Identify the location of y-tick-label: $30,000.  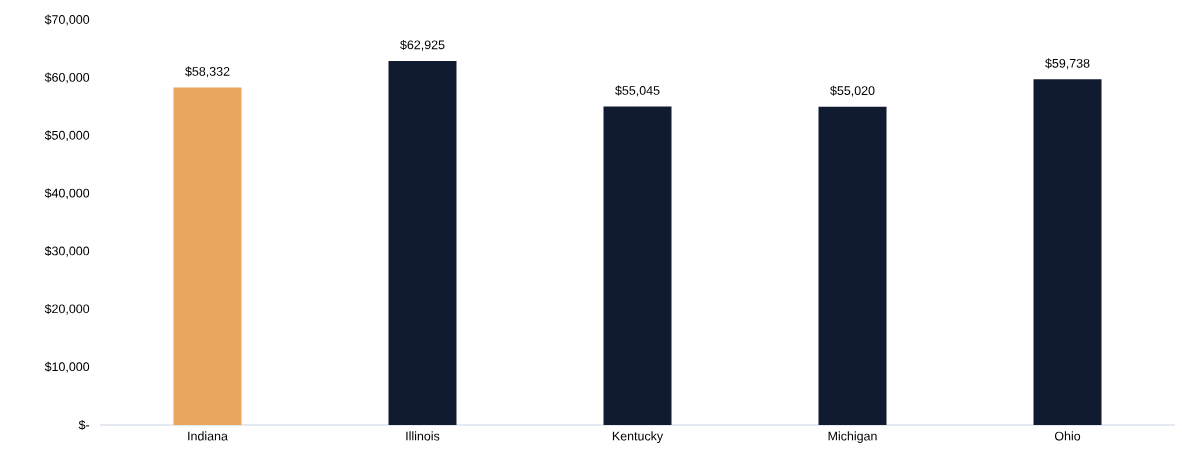
(67, 251).